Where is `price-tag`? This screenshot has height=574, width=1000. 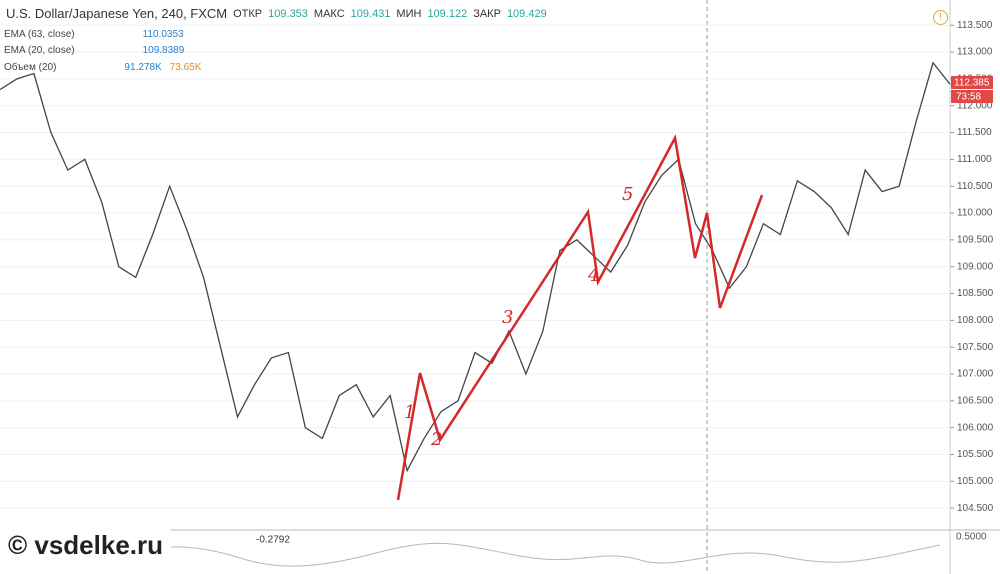 price-tag is located at coordinates (972, 82).